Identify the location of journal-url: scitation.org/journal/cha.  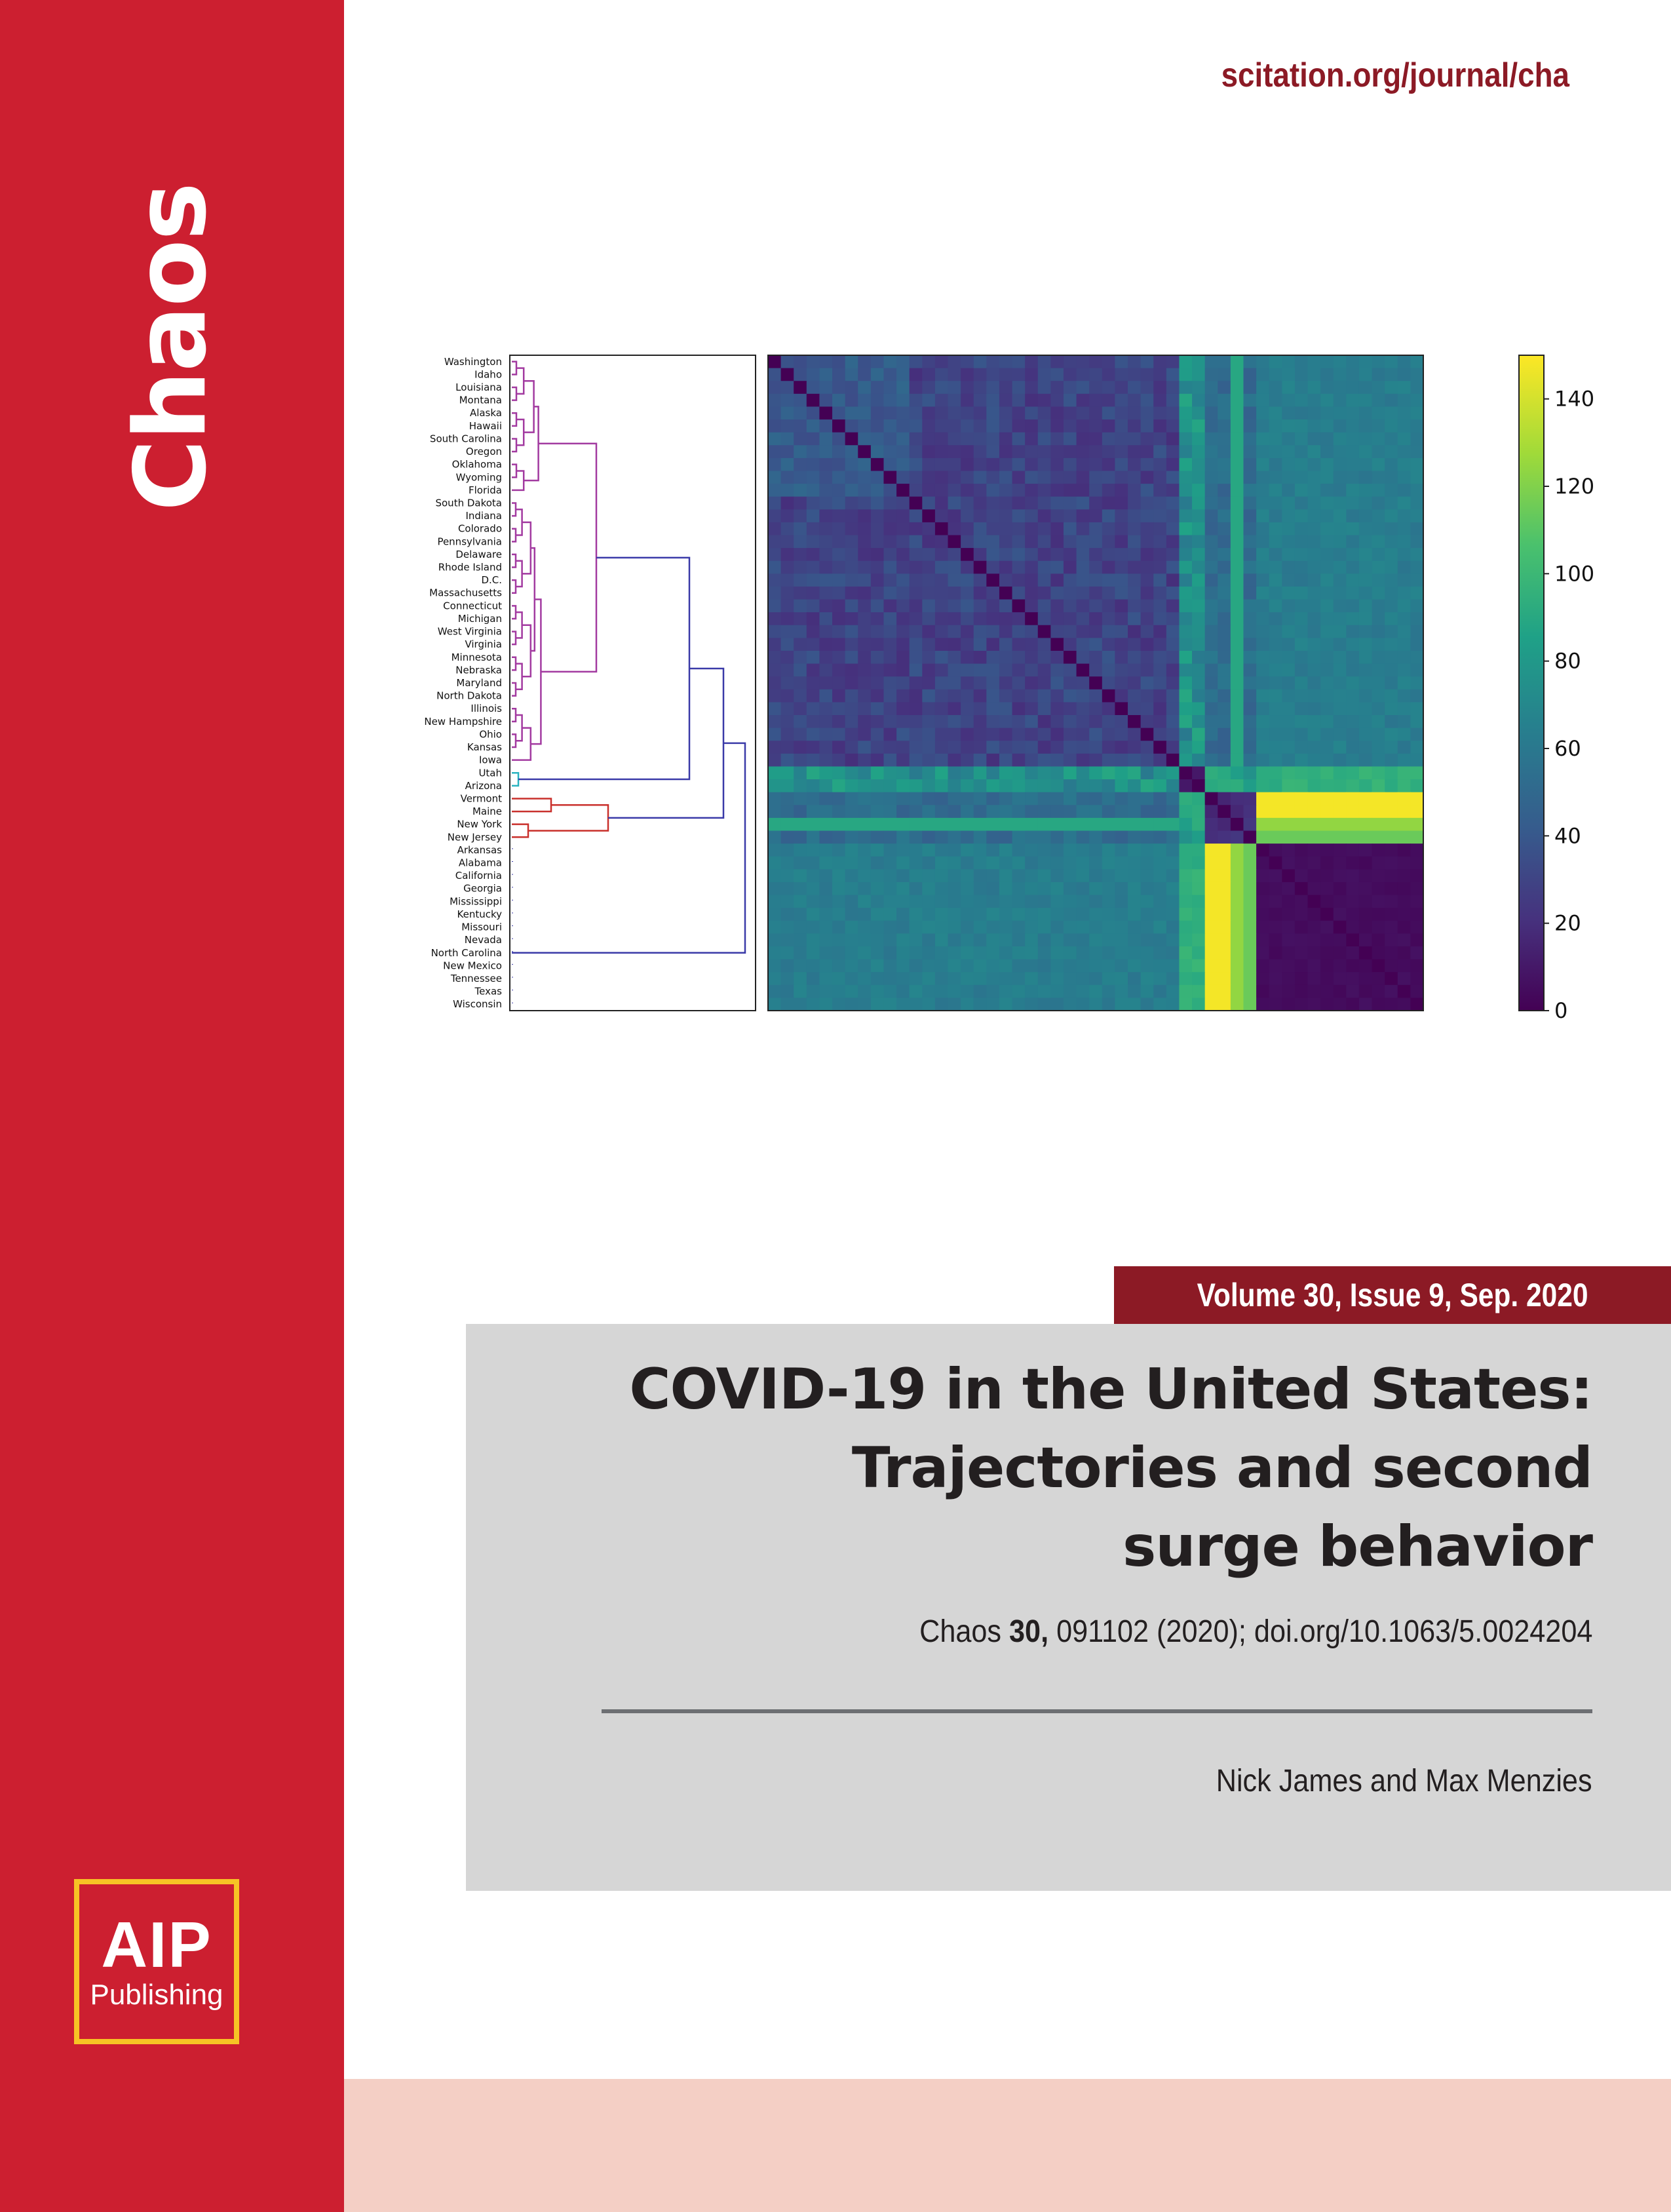
(1395, 75).